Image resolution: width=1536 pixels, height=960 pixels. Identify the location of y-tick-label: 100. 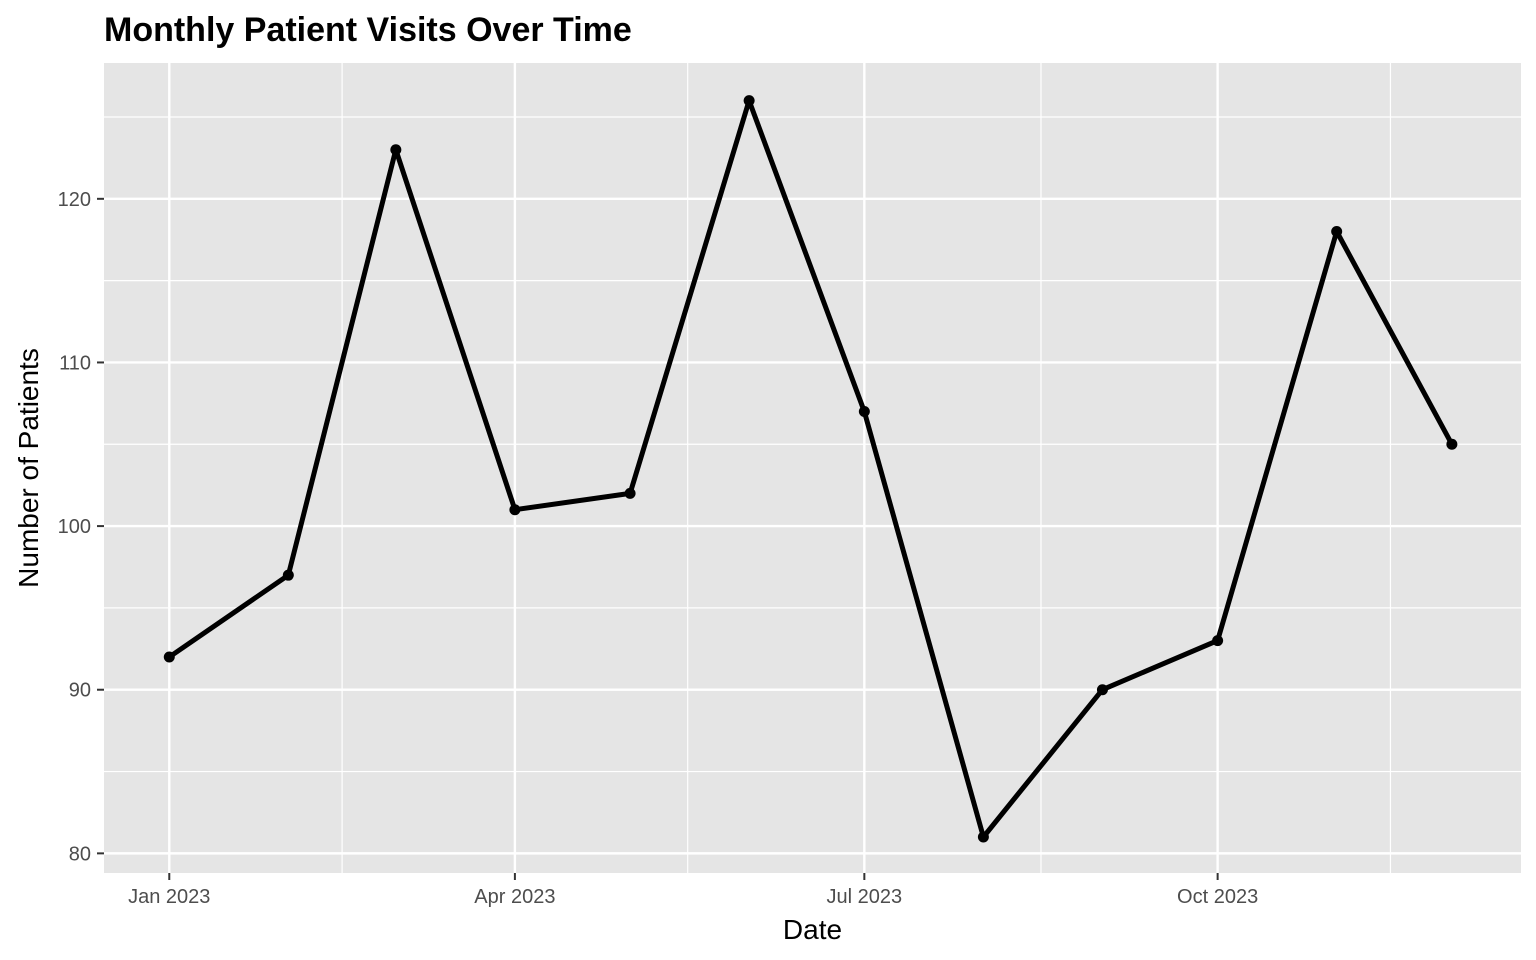
(74, 527).